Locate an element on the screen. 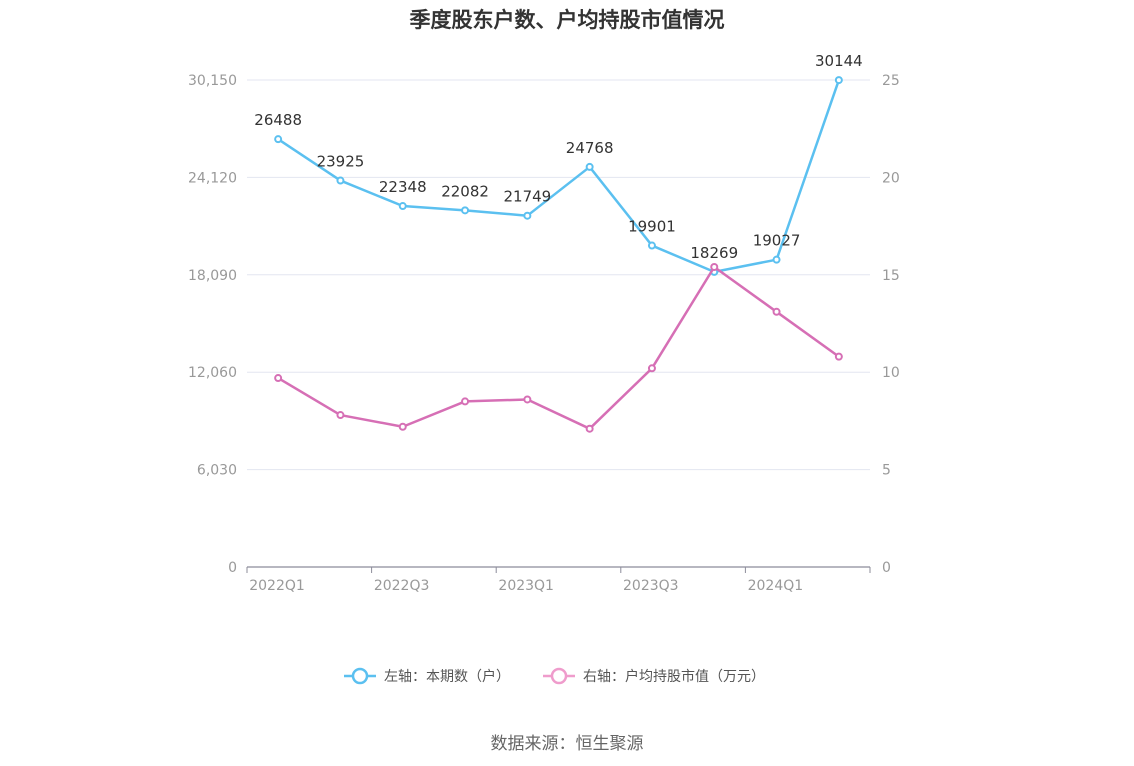 The image size is (1134, 766). data-label: 24768 is located at coordinates (590, 148).